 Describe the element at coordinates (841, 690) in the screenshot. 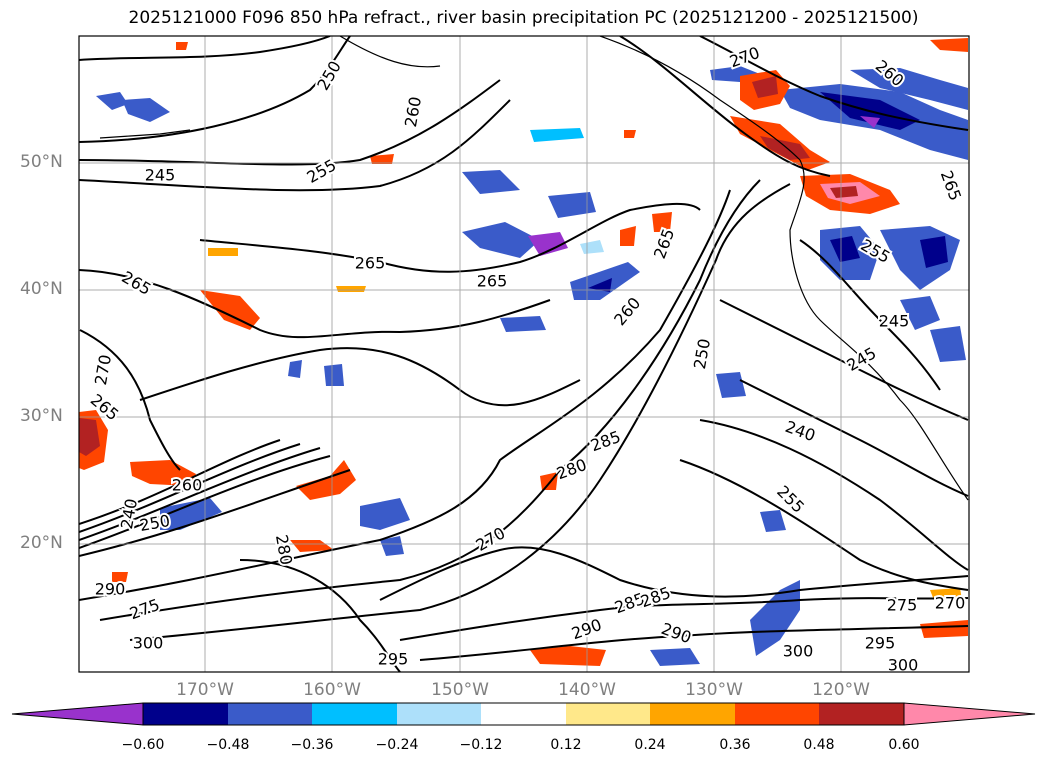

I see `lon-label-120w: 120°W` at that location.